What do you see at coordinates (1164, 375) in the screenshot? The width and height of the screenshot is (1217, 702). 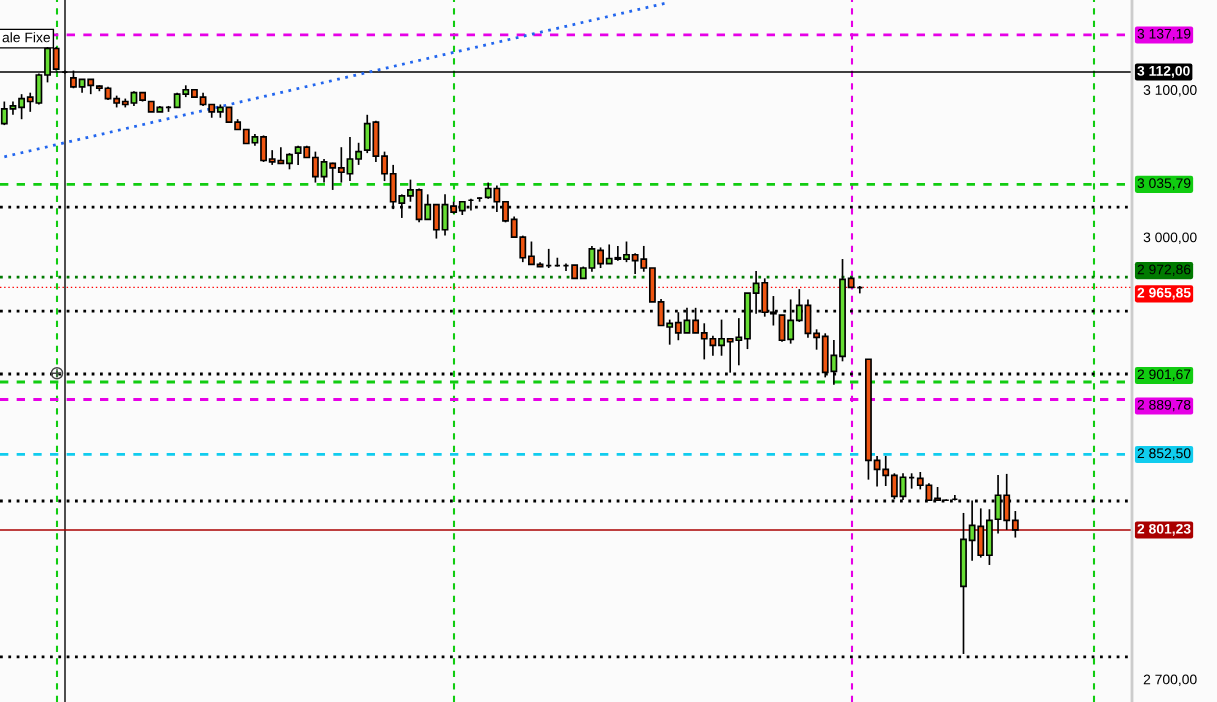 I see `ref-line-label: 2 901,67` at bounding box center [1164, 375].